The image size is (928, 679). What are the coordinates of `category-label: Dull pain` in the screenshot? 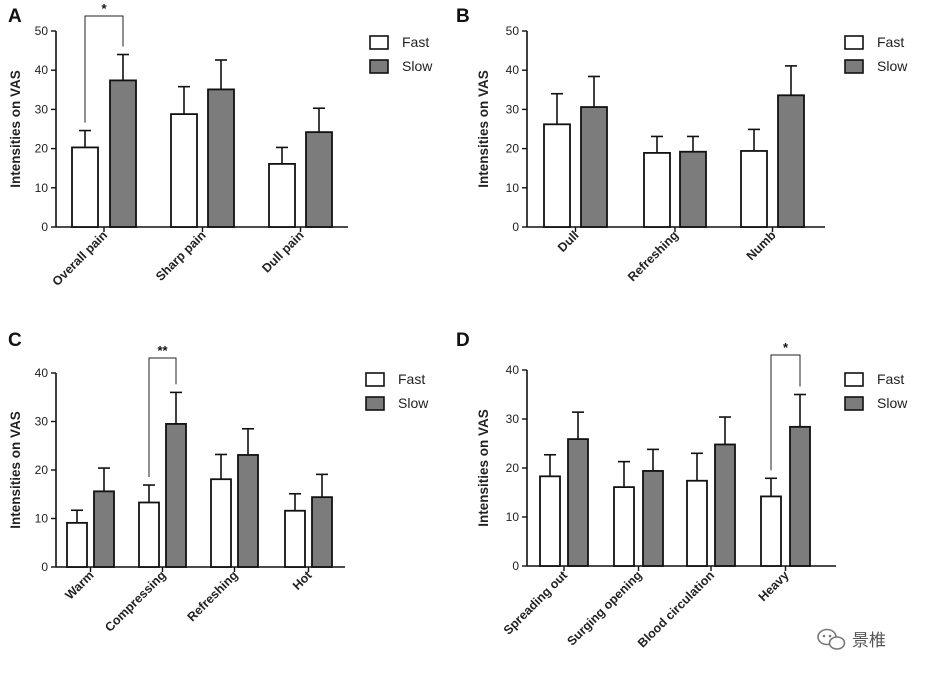 It's located at (282, 251).